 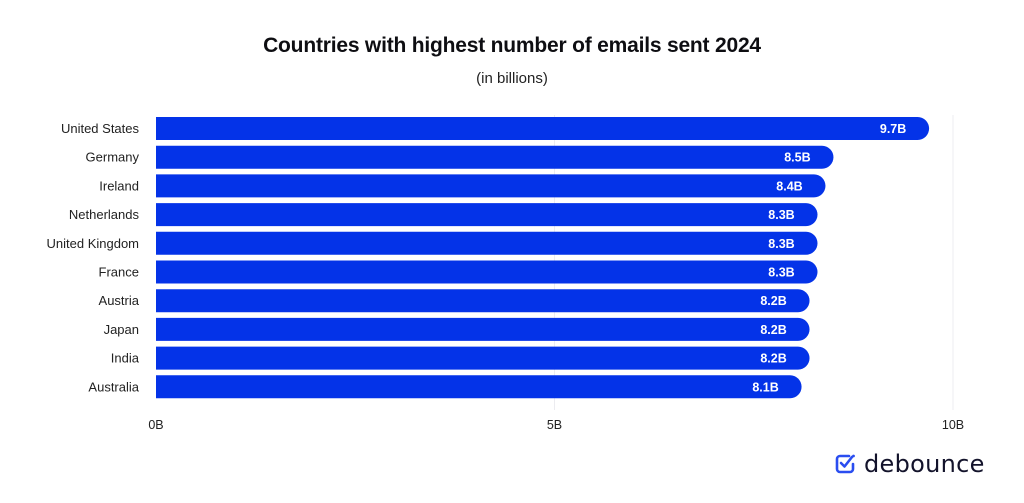 I want to click on x-tick-label: 0B, so click(x=155, y=425).